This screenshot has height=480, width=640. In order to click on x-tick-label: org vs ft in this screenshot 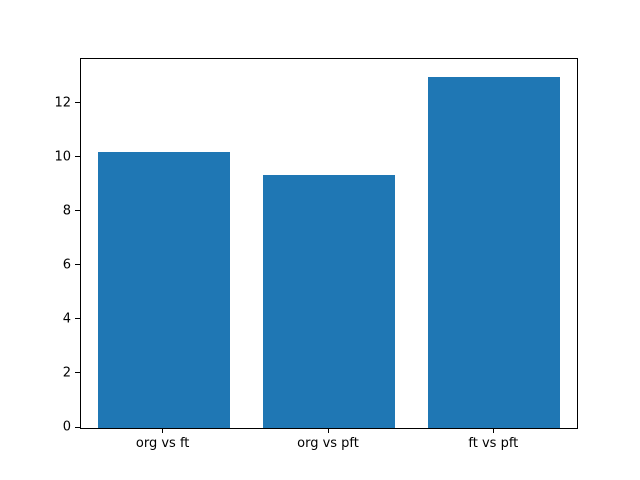, I will do `click(162, 443)`.